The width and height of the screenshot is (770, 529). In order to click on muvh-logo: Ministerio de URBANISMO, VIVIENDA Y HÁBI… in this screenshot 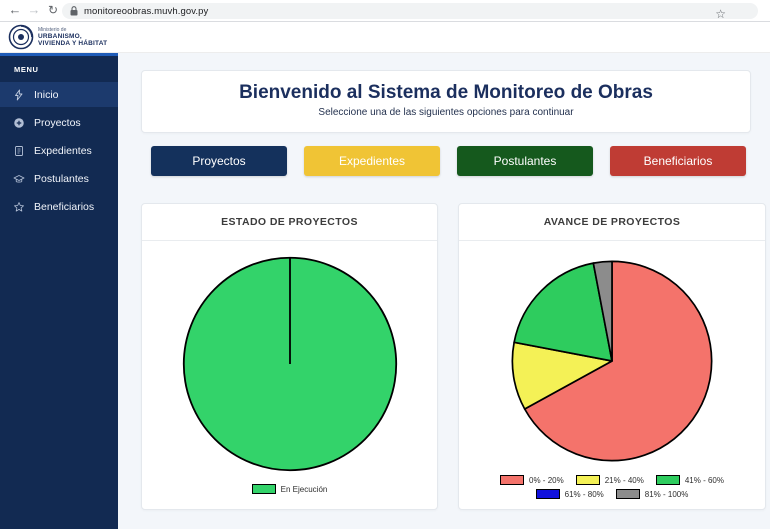, I will do `click(57, 37)`.